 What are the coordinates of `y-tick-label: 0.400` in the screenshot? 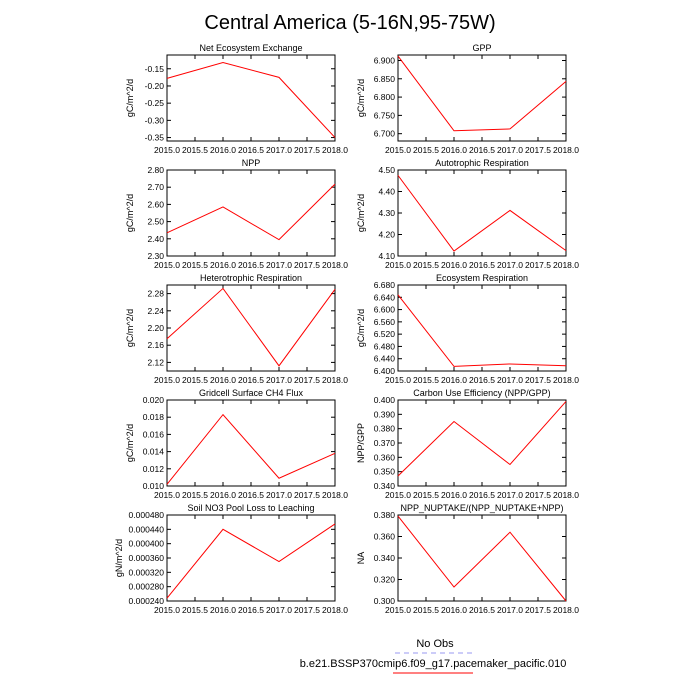 It's located at (385, 400).